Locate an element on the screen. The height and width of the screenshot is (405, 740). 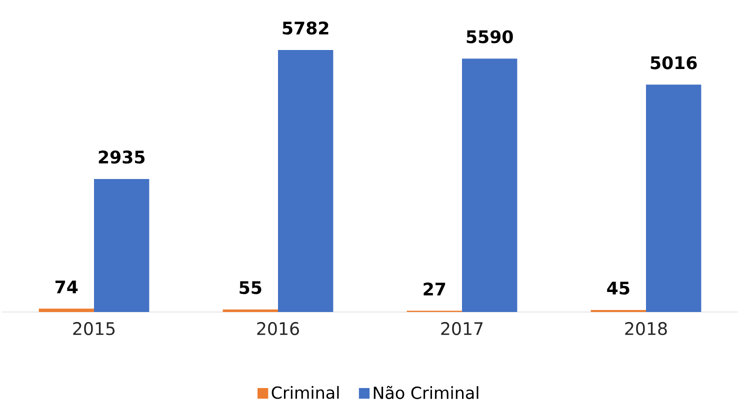
data-label: 5016 is located at coordinates (673, 63).